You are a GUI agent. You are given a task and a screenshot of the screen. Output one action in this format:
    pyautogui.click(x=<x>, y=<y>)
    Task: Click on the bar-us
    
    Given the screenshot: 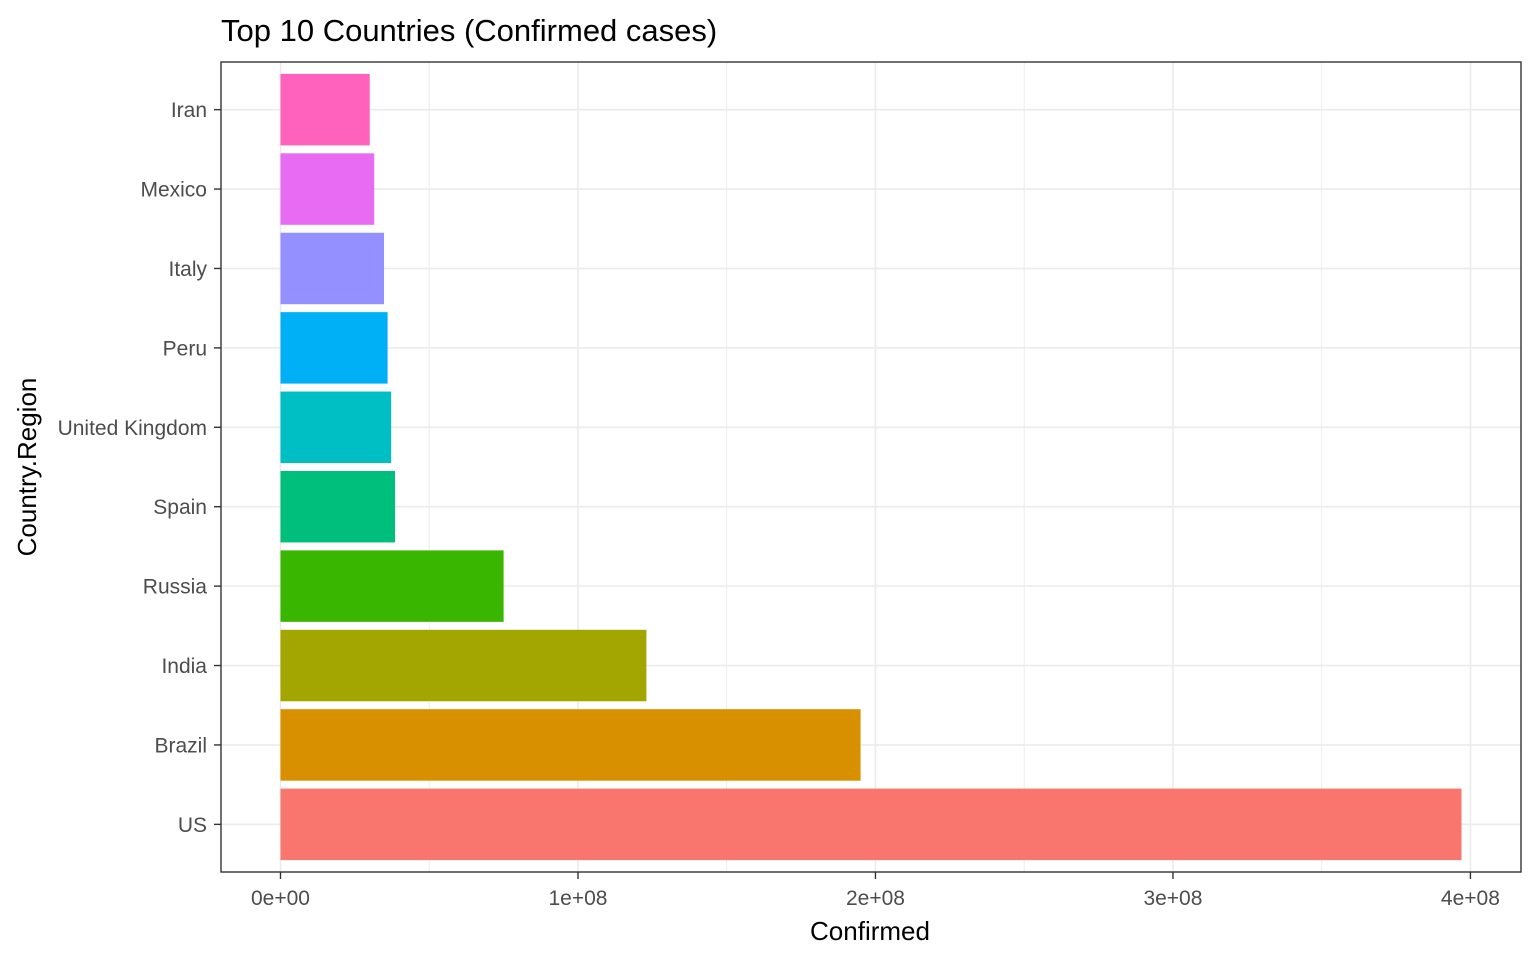 What is the action you would take?
    pyautogui.click(x=871, y=824)
    